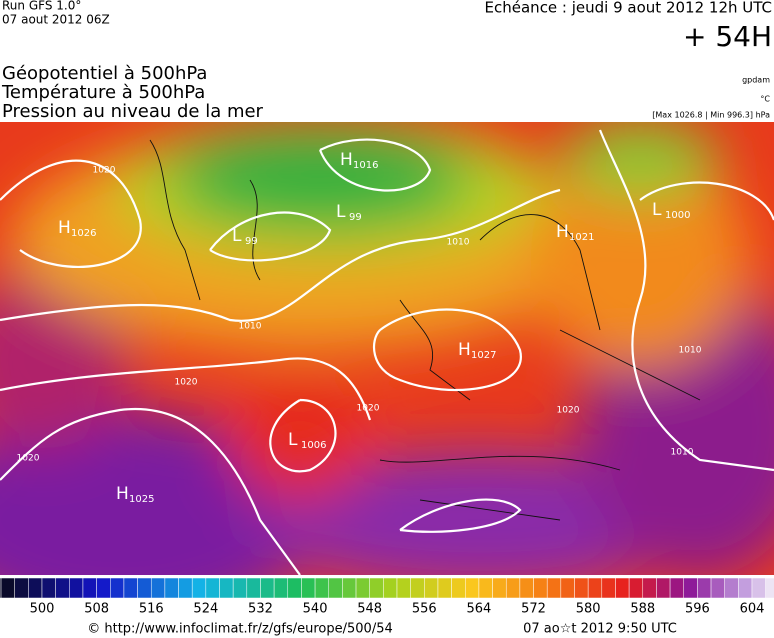 The image size is (774, 638). What do you see at coordinates (581, 237) in the screenshot?
I see `center-value: 1021` at bounding box center [581, 237].